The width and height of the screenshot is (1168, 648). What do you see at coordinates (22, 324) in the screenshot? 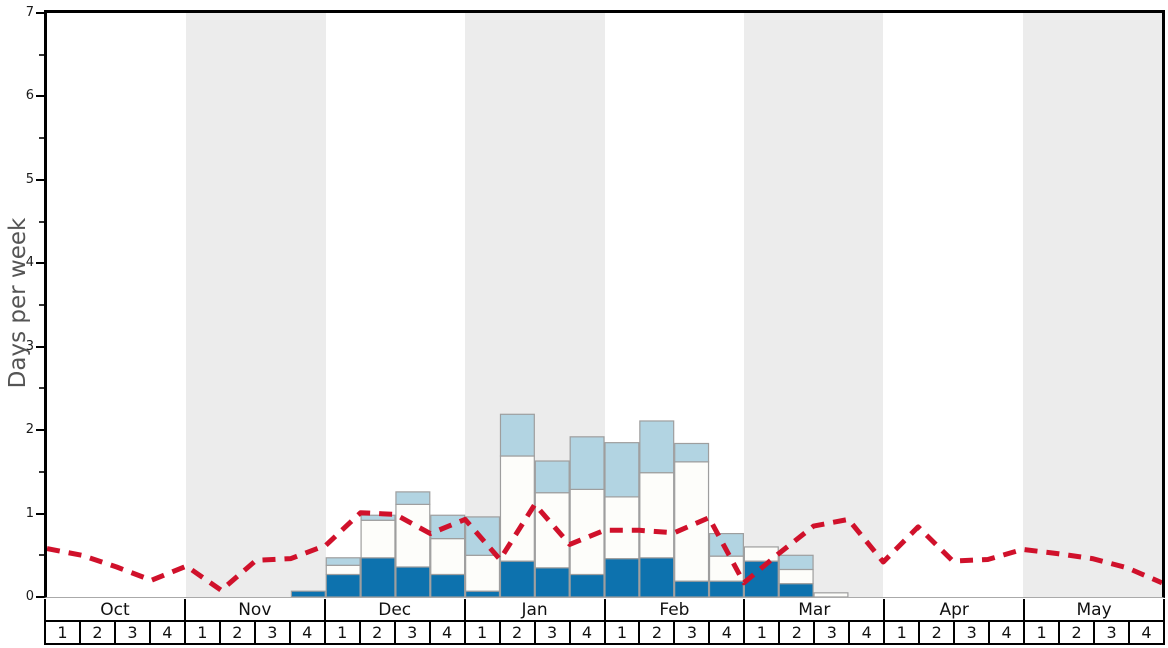
I see `y-axis: 0 1 2 3 4 5 6 7` at bounding box center [22, 324].